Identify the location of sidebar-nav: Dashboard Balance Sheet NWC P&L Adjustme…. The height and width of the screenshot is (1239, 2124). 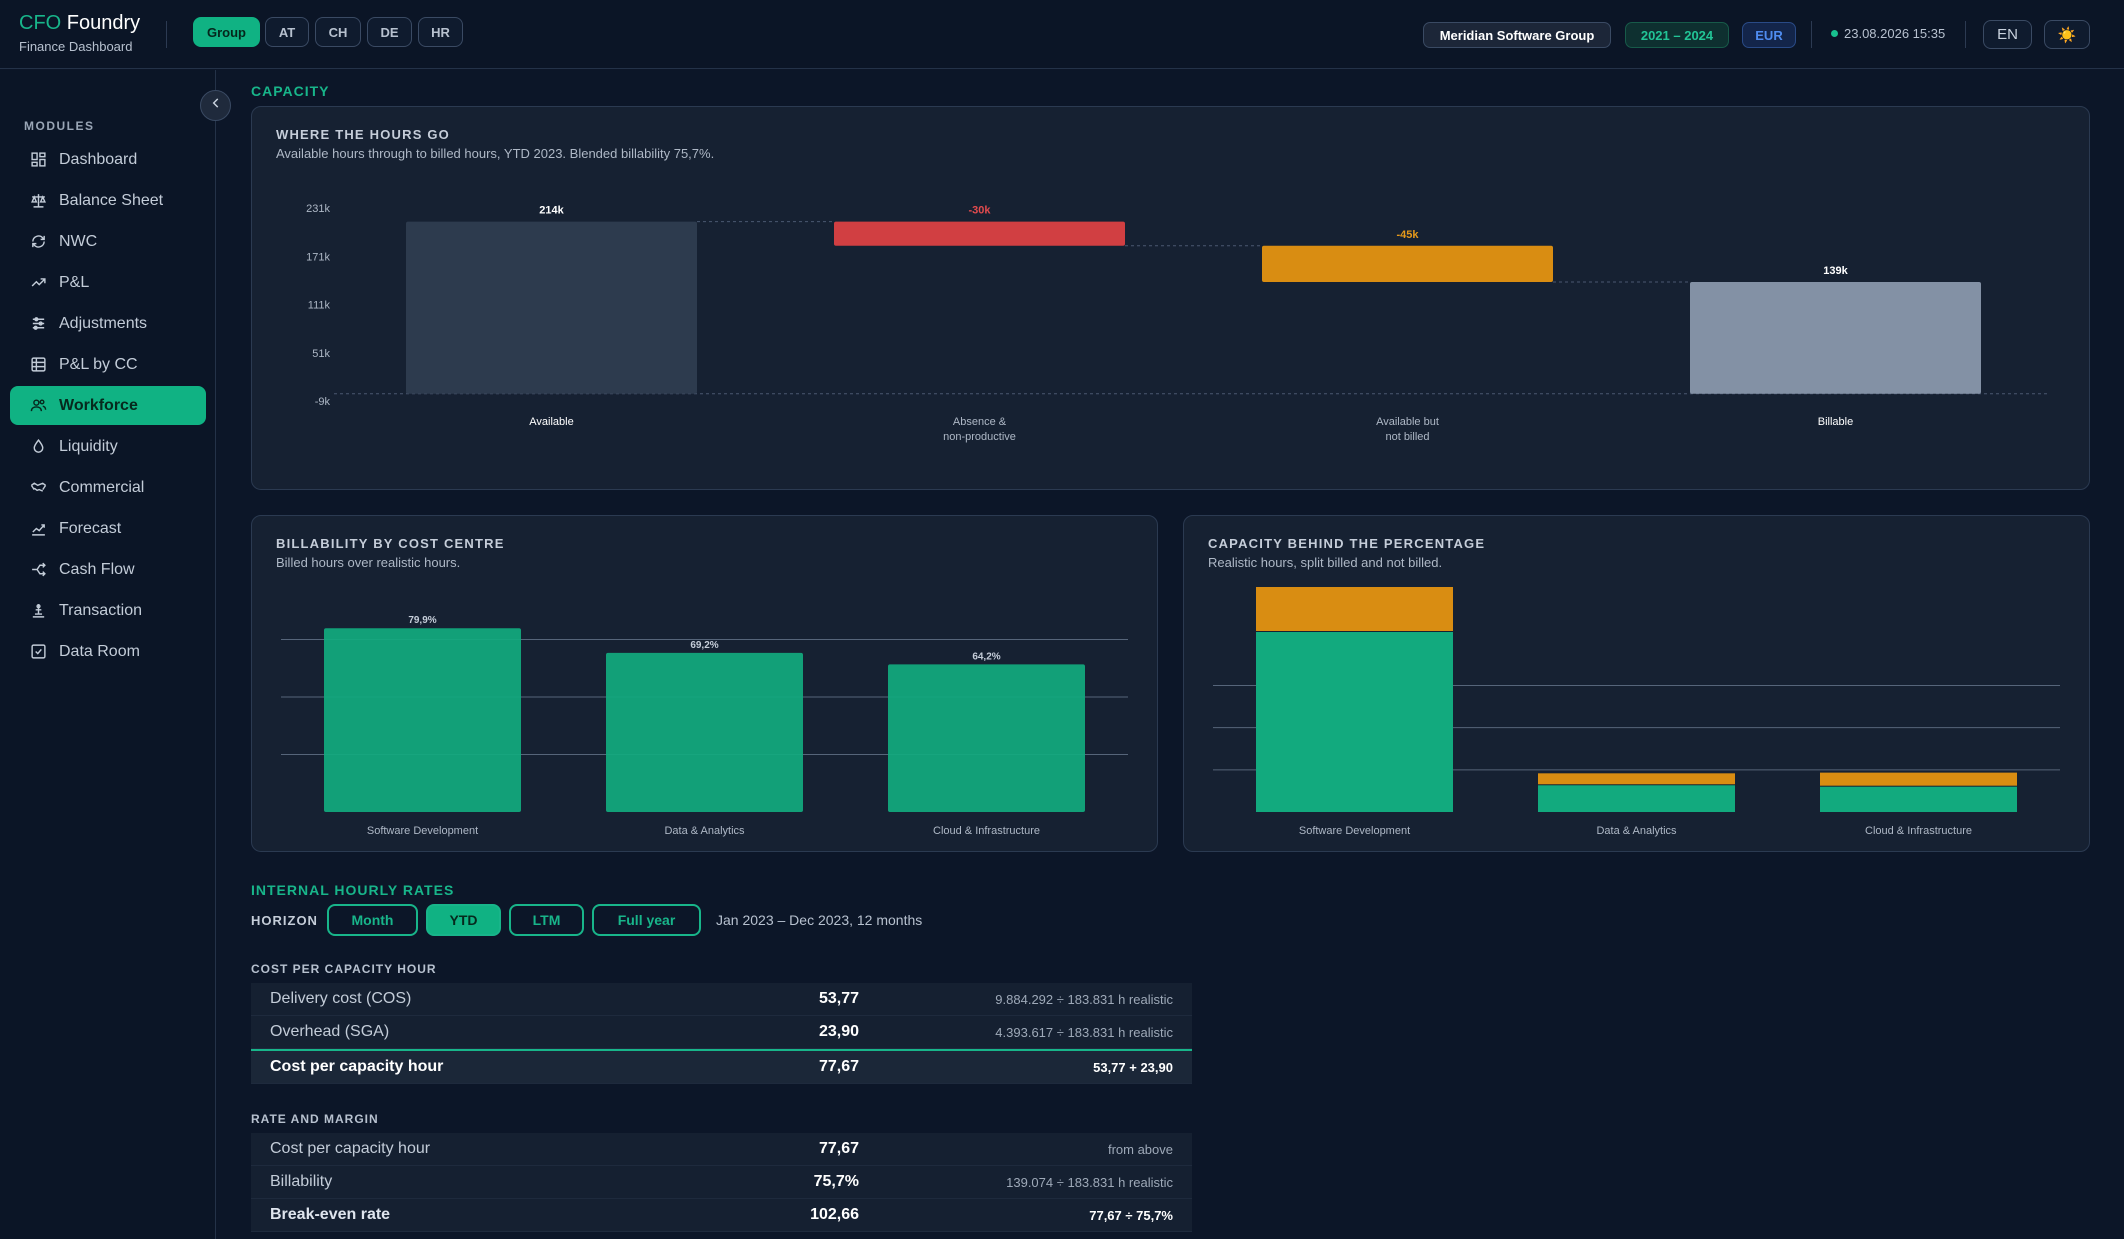
(108, 406).